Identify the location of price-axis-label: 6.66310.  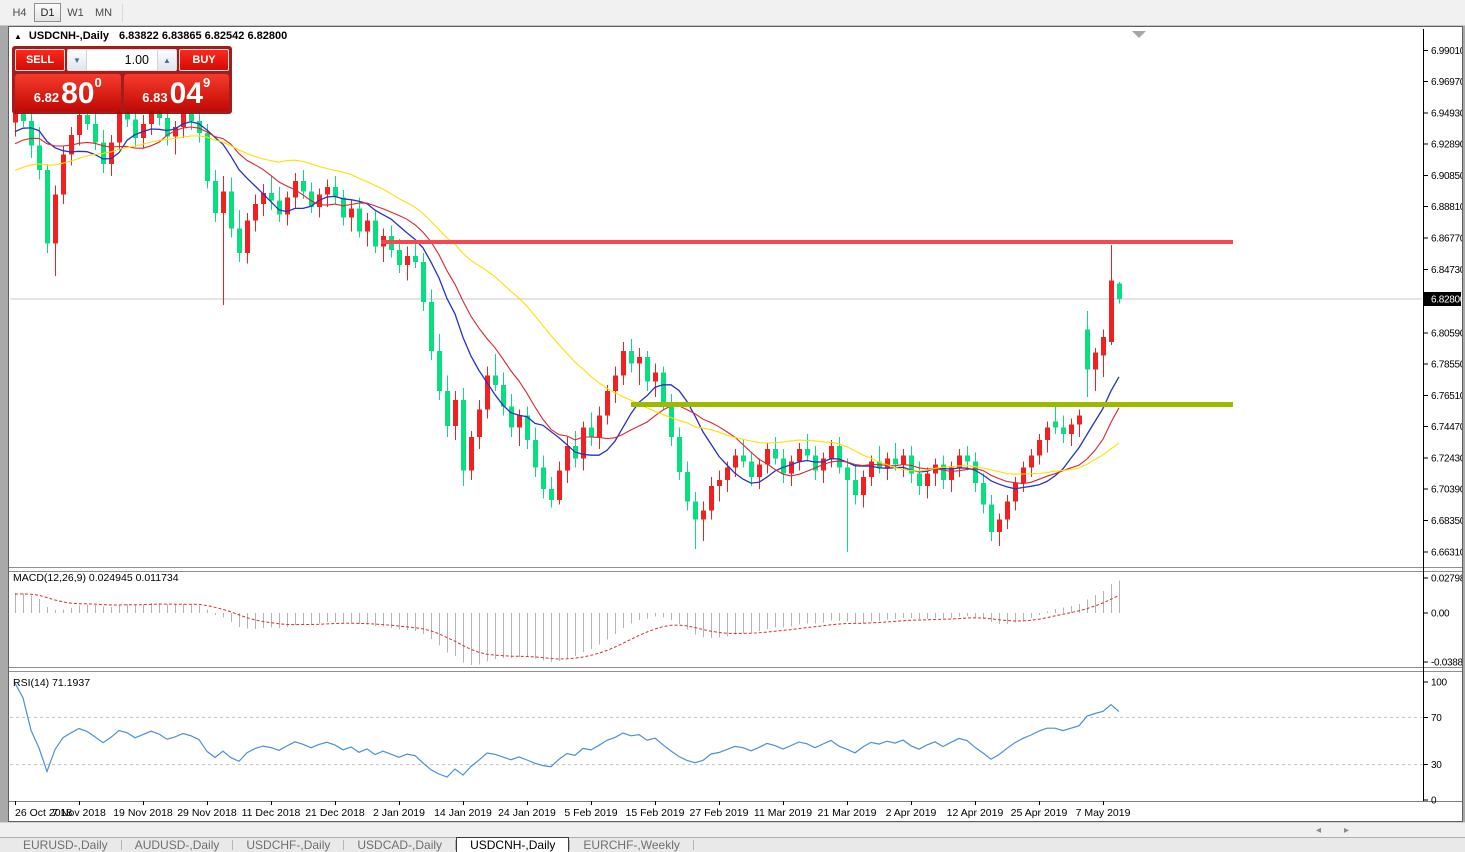
(1446, 552).